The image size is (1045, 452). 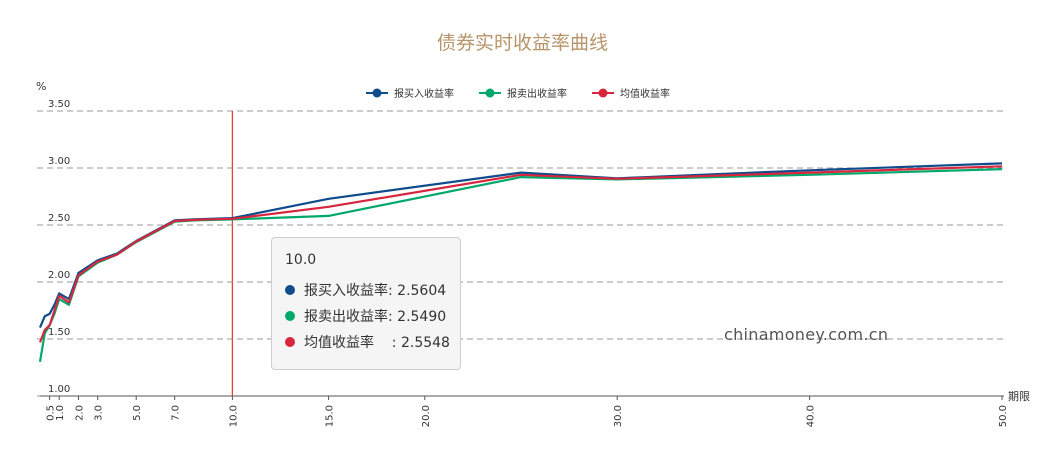 What do you see at coordinates (375, 317) in the screenshot?
I see `tooltip-label-ask: 报卖出收益率: 2.5490` at bounding box center [375, 317].